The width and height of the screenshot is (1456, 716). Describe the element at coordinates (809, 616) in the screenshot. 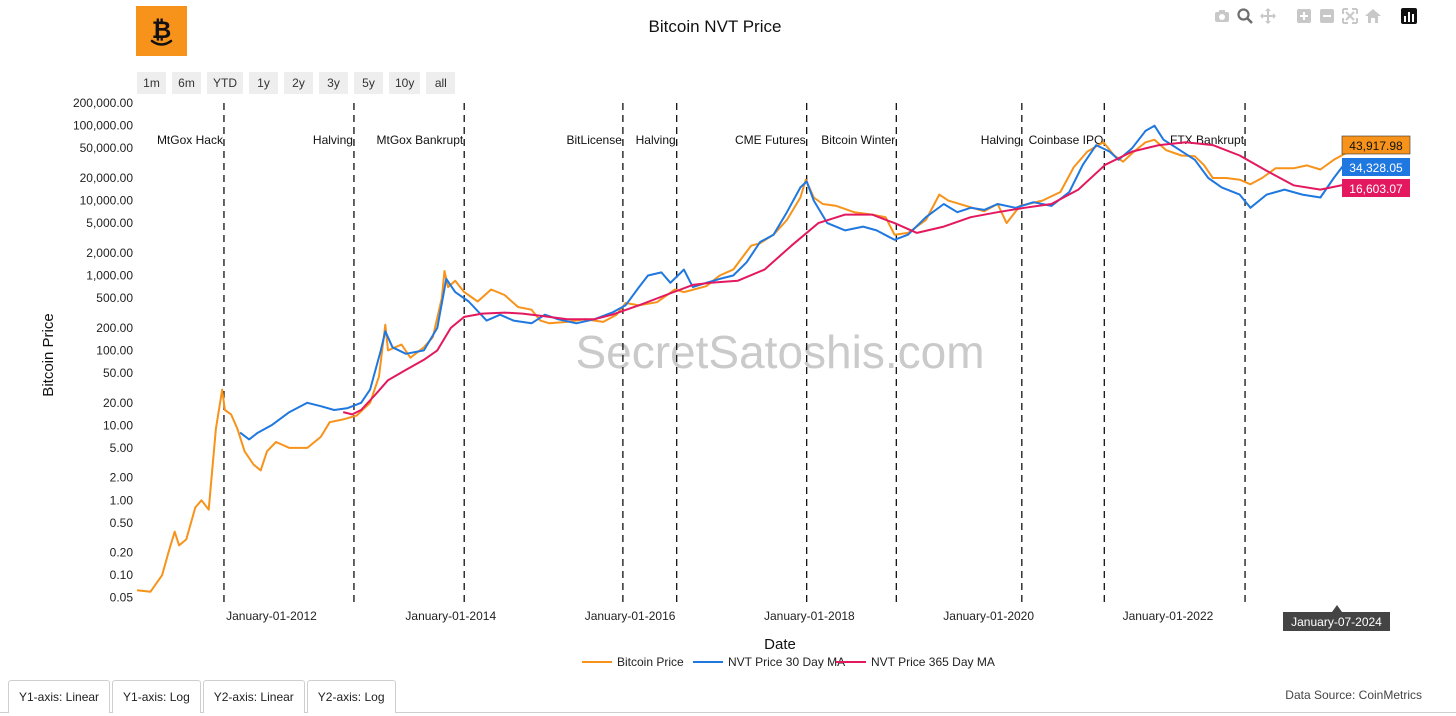

I see `x-tick-label: January-01-2018` at that location.